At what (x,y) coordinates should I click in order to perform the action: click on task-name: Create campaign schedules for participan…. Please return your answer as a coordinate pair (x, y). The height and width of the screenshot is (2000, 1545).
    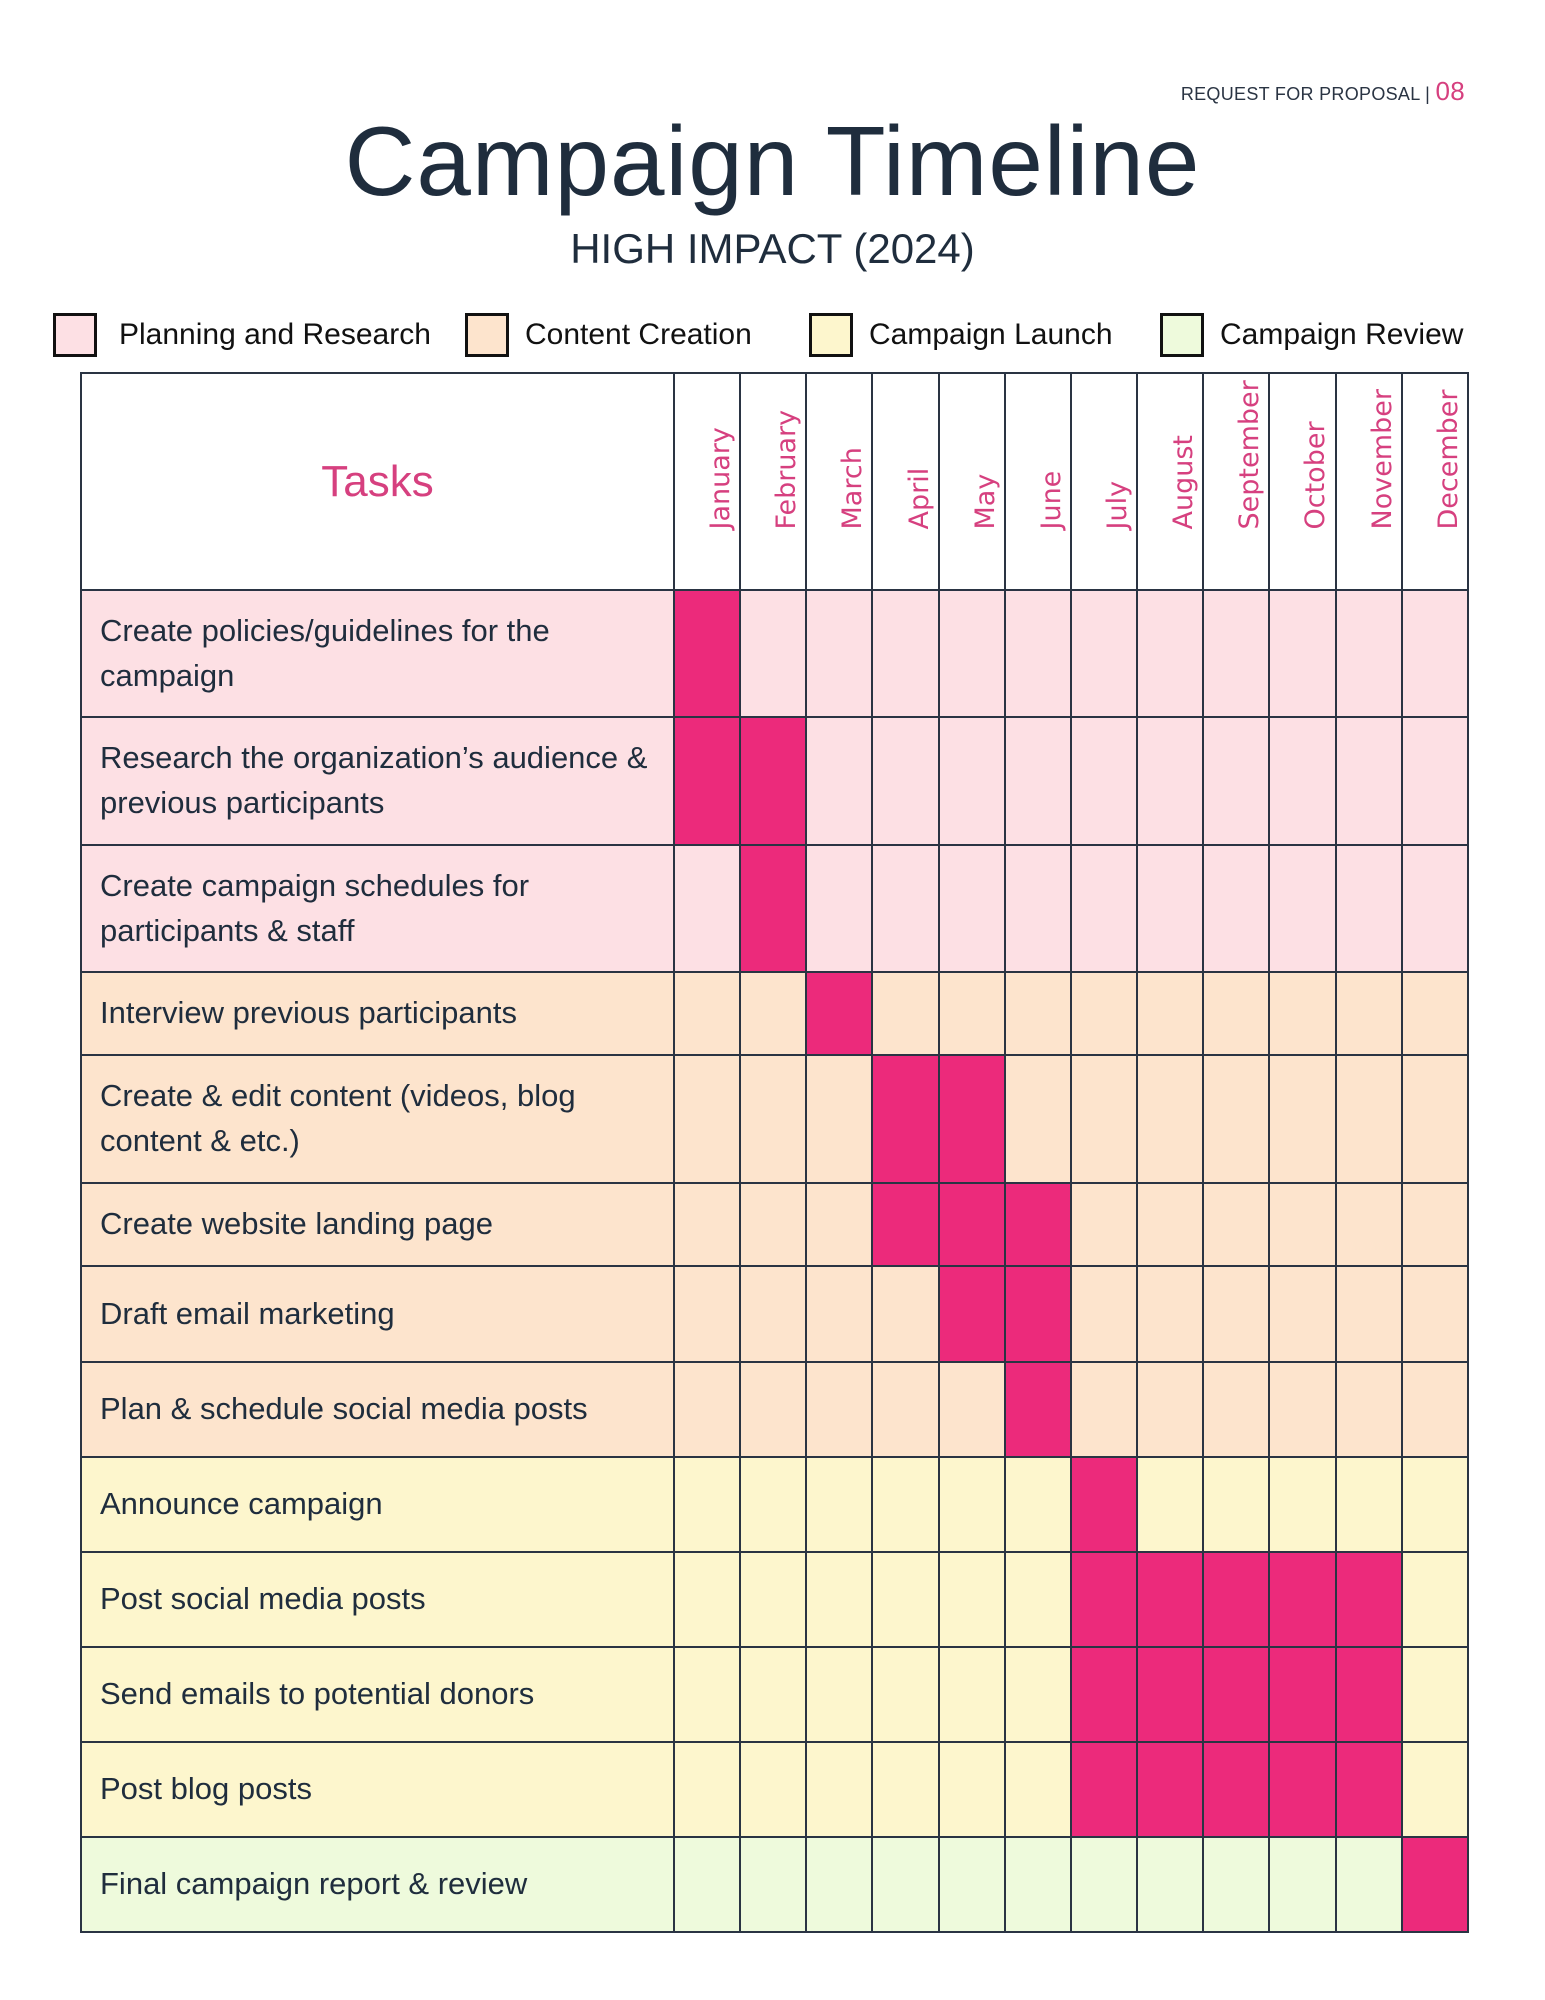
    Looking at the image, I should click on (377, 908).